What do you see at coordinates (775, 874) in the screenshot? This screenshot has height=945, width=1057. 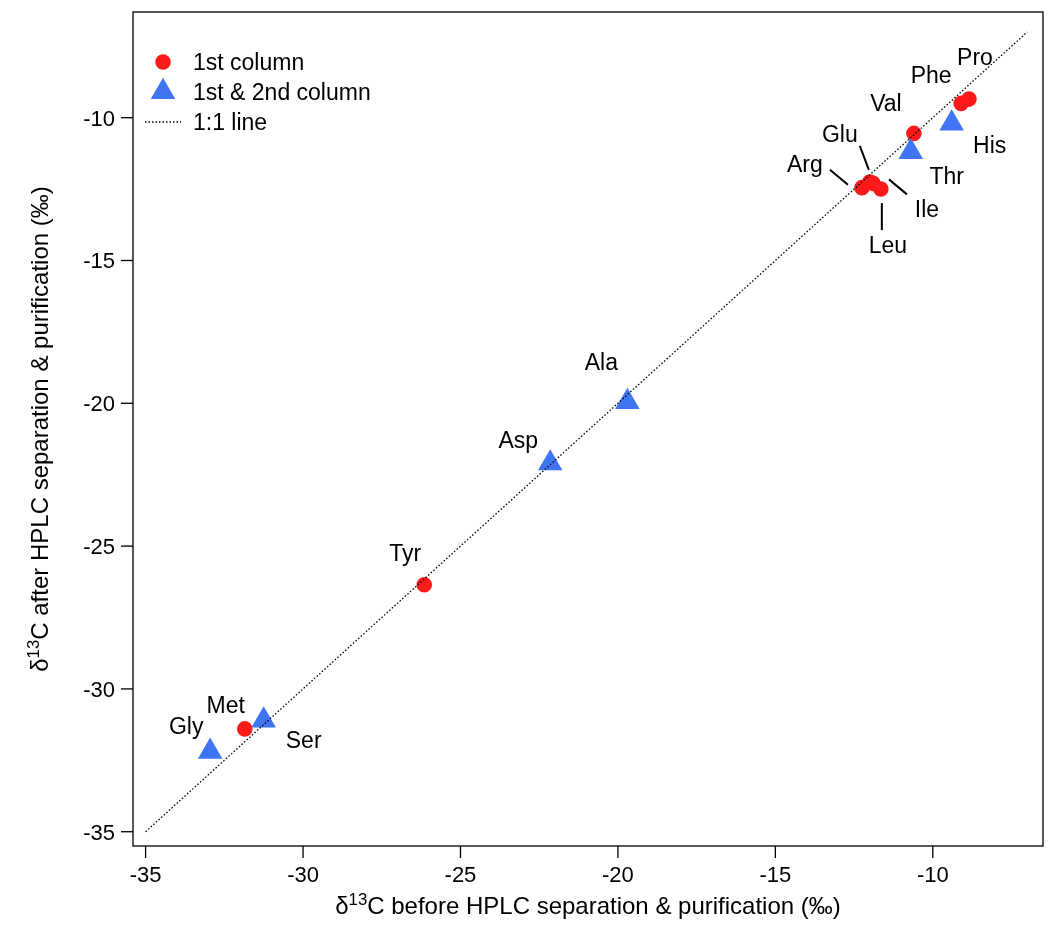 I see `x-tick-label: -15` at bounding box center [775, 874].